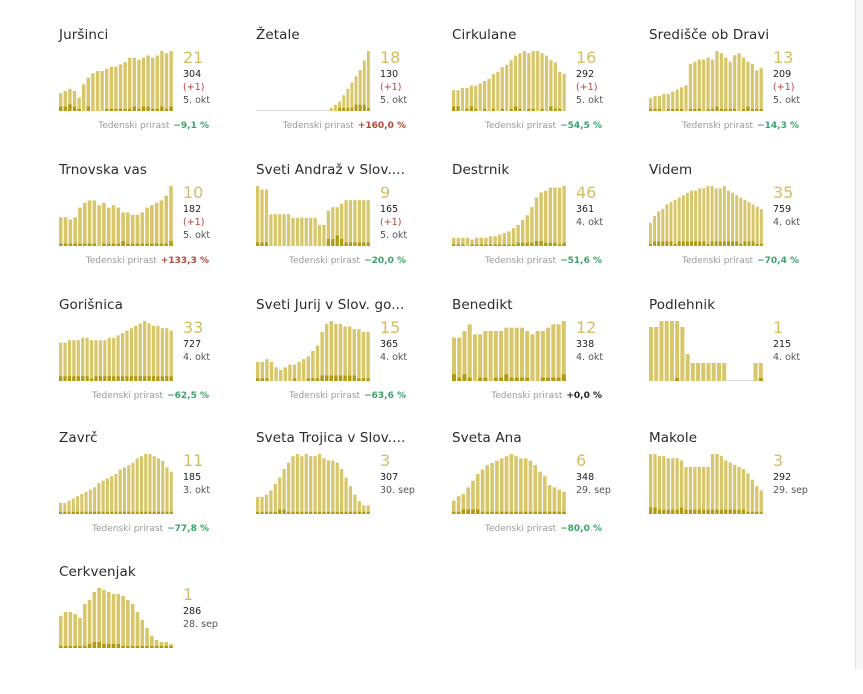 Image resolution: width=863 pixels, height=694 pixels. I want to click on municipality-name: Benedikt, so click(482, 305).